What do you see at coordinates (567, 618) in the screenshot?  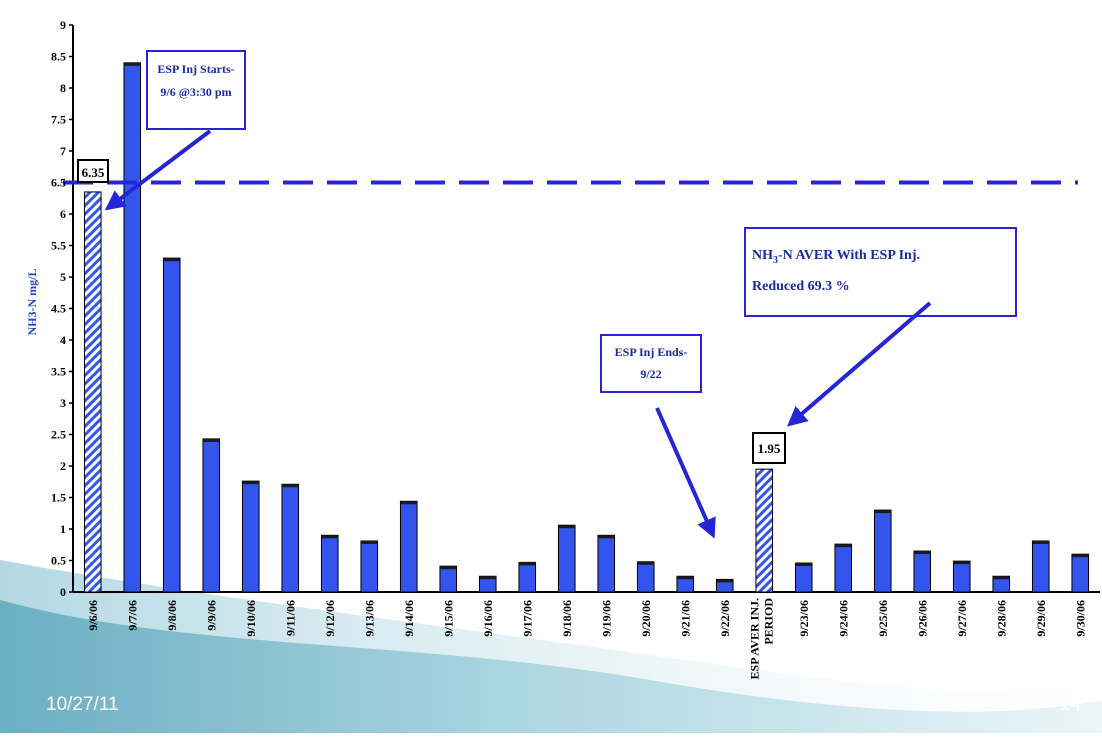 I see `x-tick-label: 9/18/06` at bounding box center [567, 618].